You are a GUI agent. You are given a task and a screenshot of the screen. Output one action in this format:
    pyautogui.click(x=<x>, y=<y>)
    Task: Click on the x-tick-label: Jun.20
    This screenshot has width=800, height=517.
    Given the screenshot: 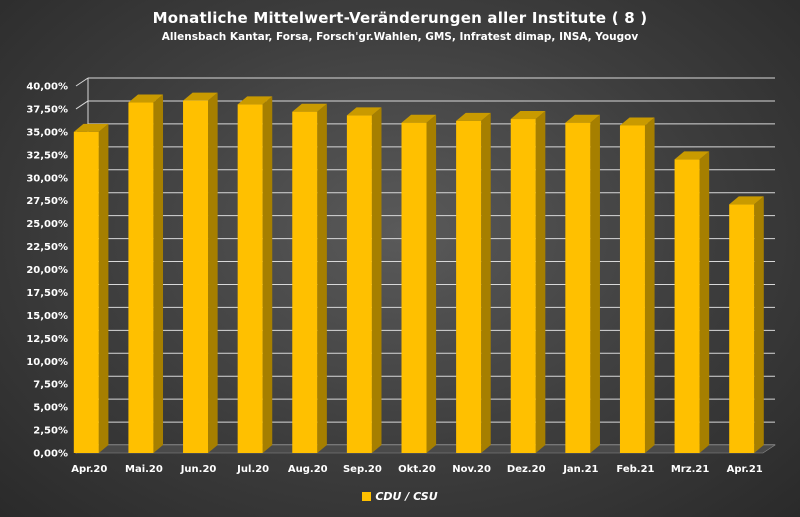 What is the action you would take?
    pyautogui.click(x=198, y=469)
    